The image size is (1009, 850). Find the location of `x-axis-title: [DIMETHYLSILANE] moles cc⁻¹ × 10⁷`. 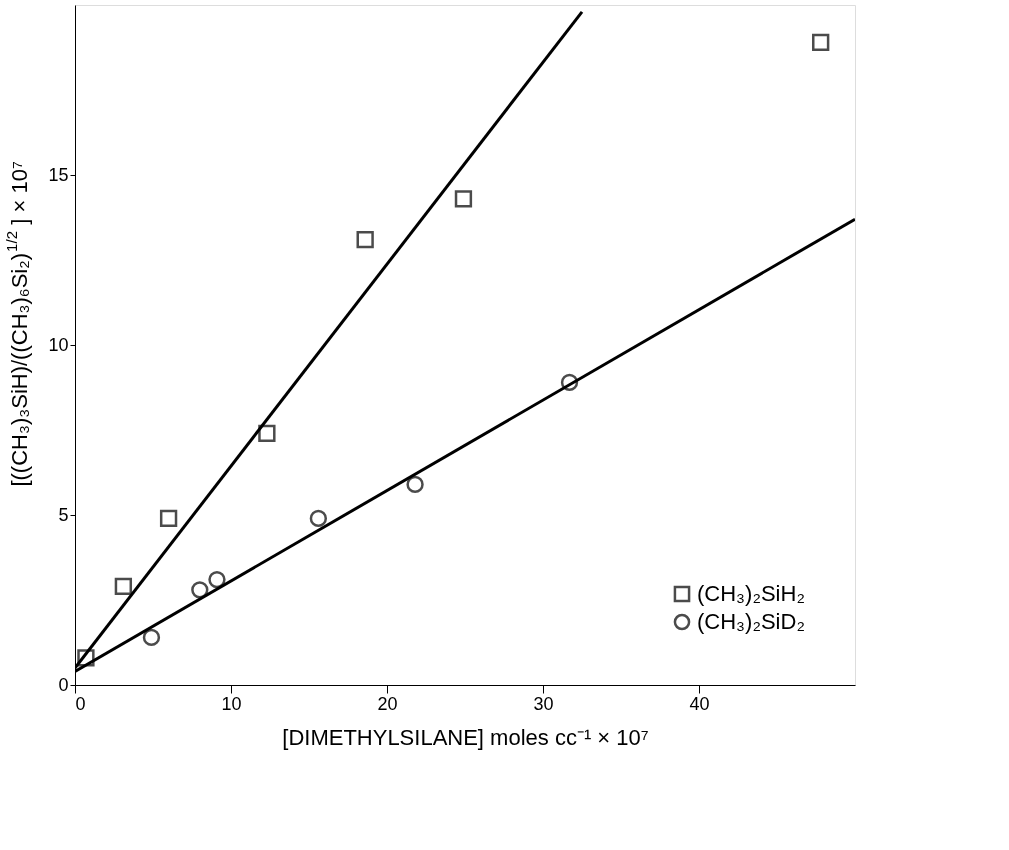

x-axis-title: [DIMETHYLSILANE] moles cc⁻¹ × 10⁷ is located at coordinates (465, 737).